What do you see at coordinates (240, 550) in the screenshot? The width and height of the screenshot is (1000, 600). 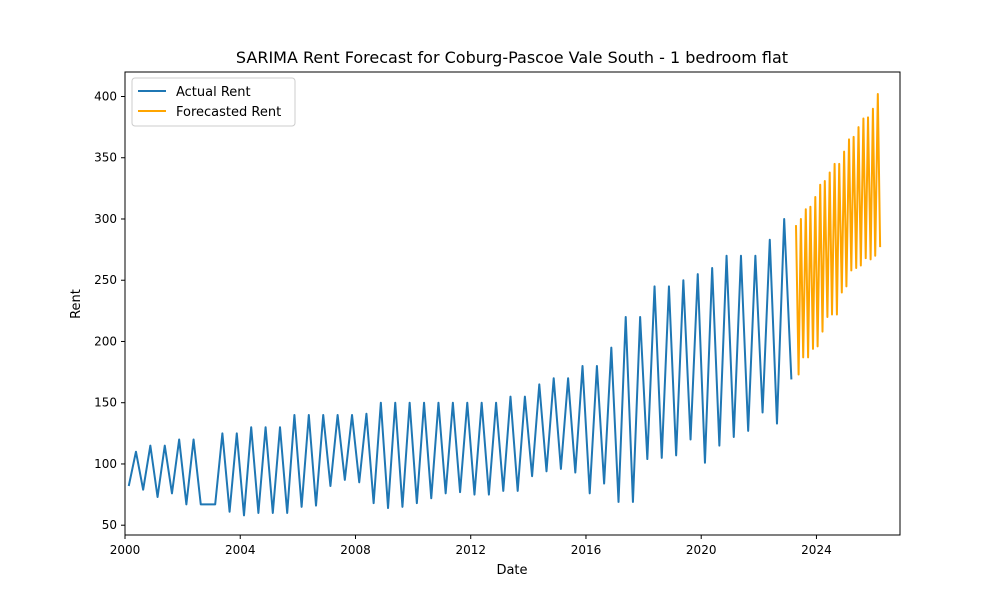 I see `x-tick-label: 2004` at bounding box center [240, 550].